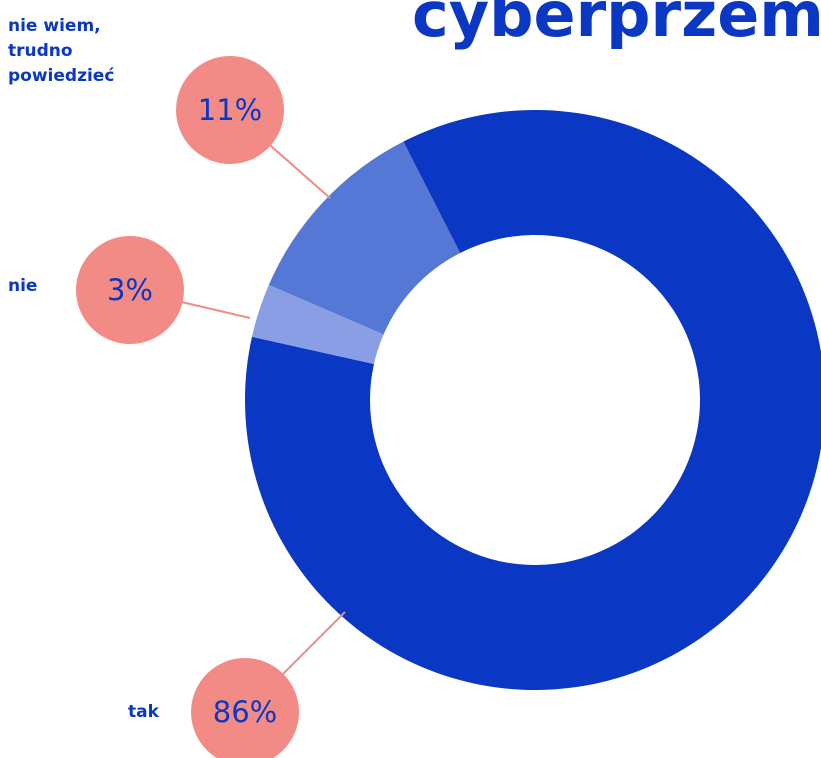 This screenshot has height=758, width=821. I want to click on category-label: nie wiem, trudno powiedzieć, so click(61, 51).